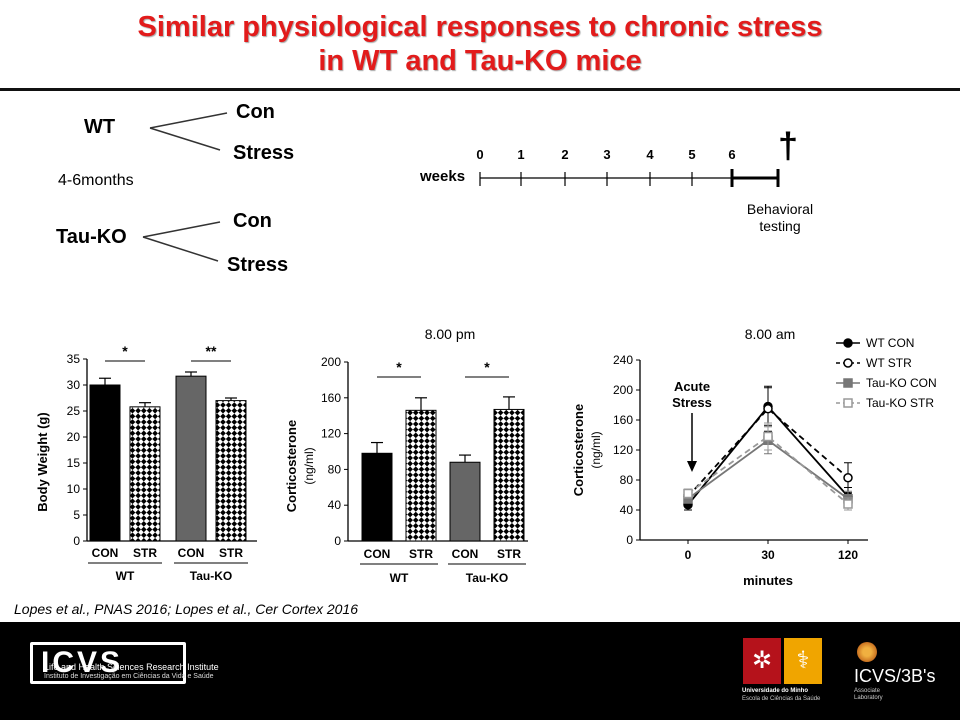 The image size is (960, 720). What do you see at coordinates (768, 470) in the screenshot?
I see `series-line` at bounding box center [768, 470].